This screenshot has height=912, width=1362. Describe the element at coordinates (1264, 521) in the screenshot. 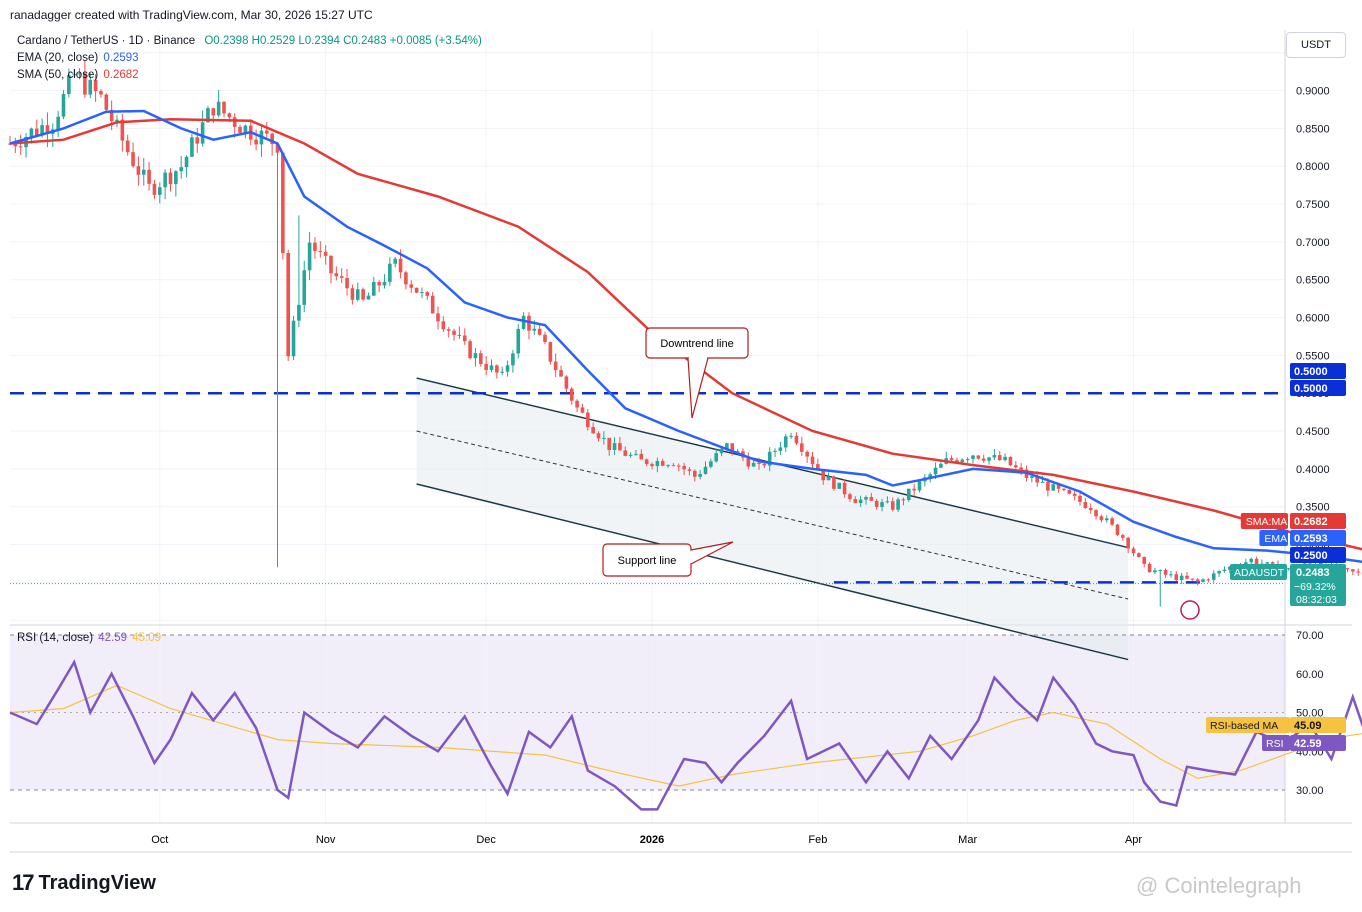

I see `sma-price-label-tagbox` at that location.